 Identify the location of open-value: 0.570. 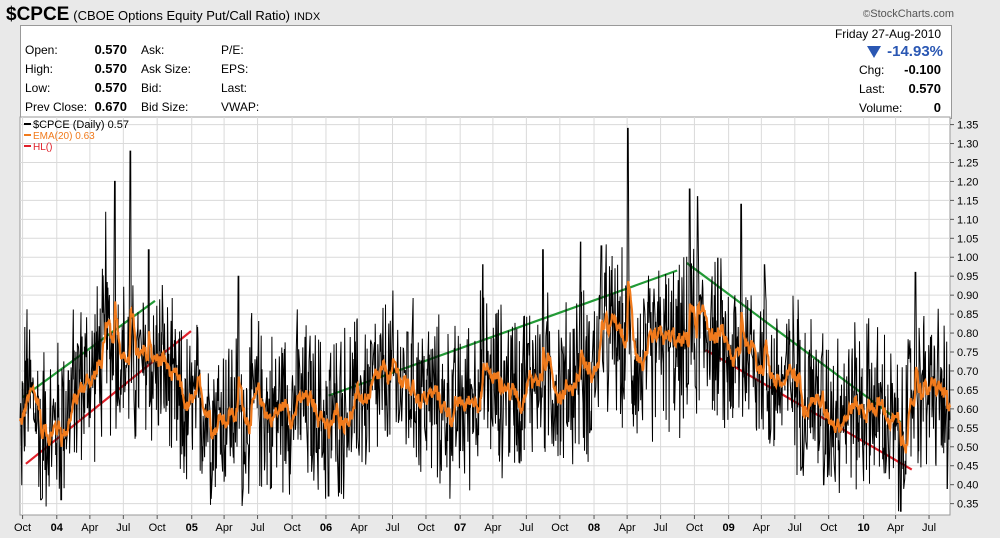
(110, 49).